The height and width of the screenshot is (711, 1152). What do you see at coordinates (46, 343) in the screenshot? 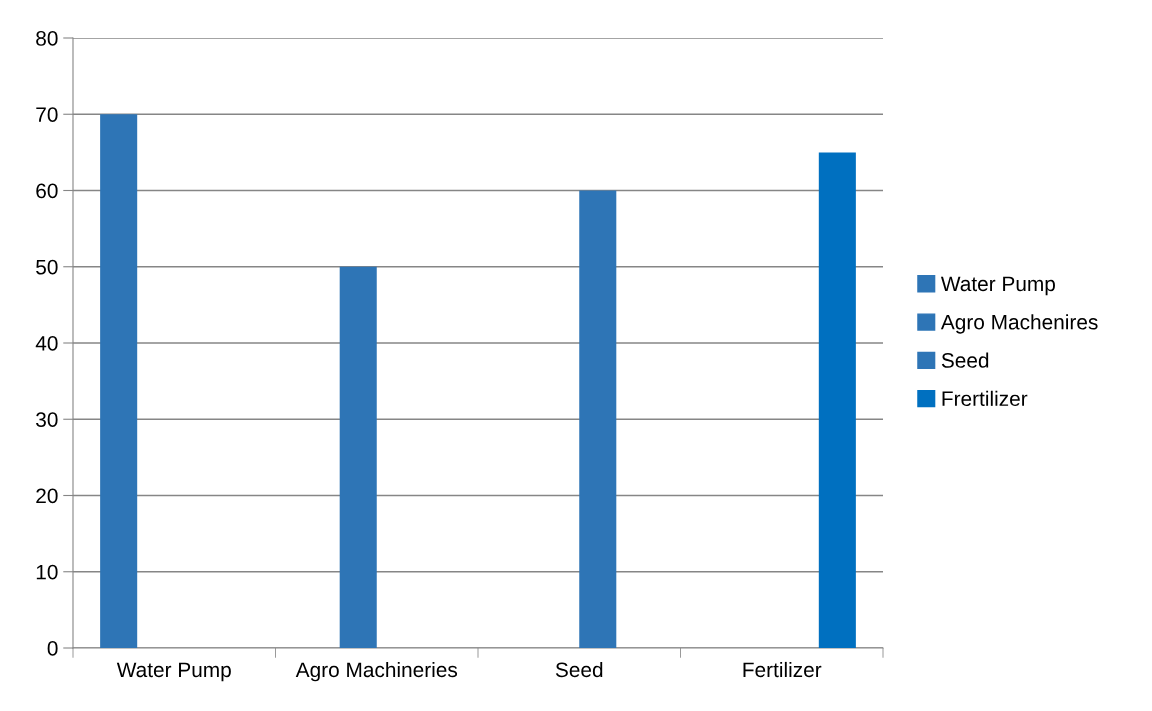
I see `y-tick-label: 40` at bounding box center [46, 343].